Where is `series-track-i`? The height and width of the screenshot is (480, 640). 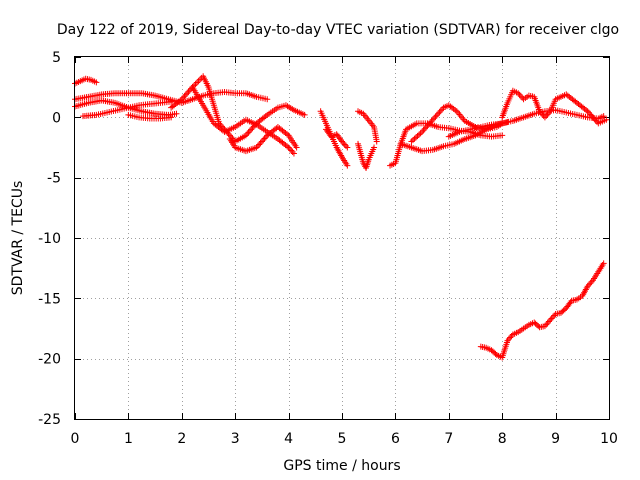
series-track-i is located at coordinates (334, 138).